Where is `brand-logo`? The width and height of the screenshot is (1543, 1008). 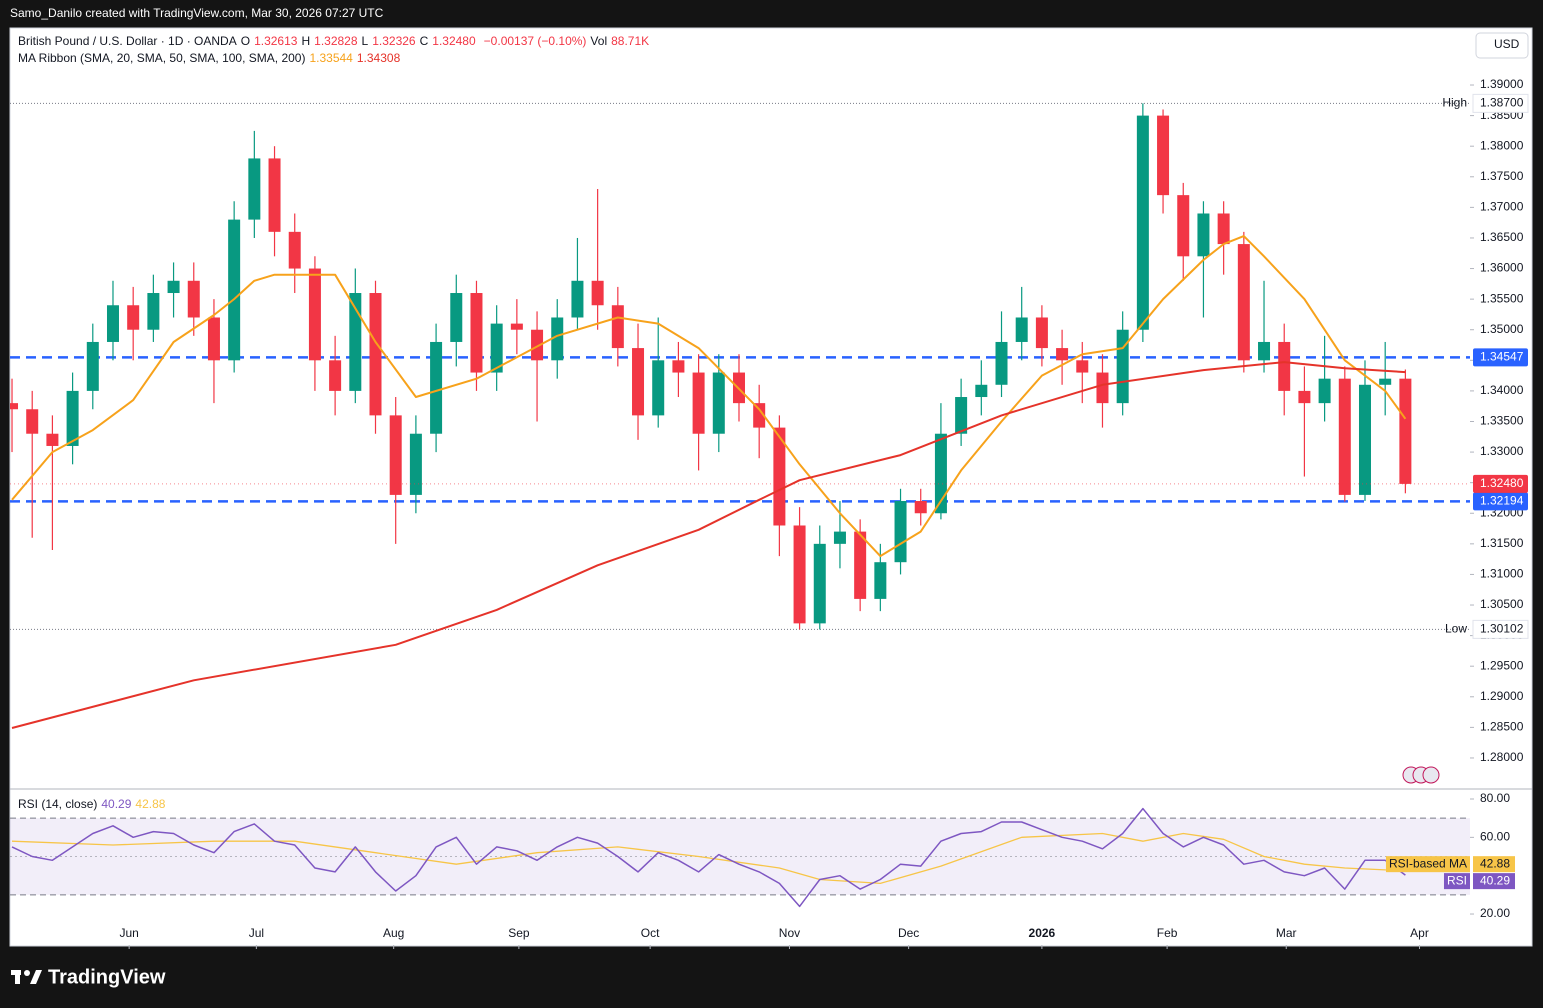 brand-logo is located at coordinates (26, 977).